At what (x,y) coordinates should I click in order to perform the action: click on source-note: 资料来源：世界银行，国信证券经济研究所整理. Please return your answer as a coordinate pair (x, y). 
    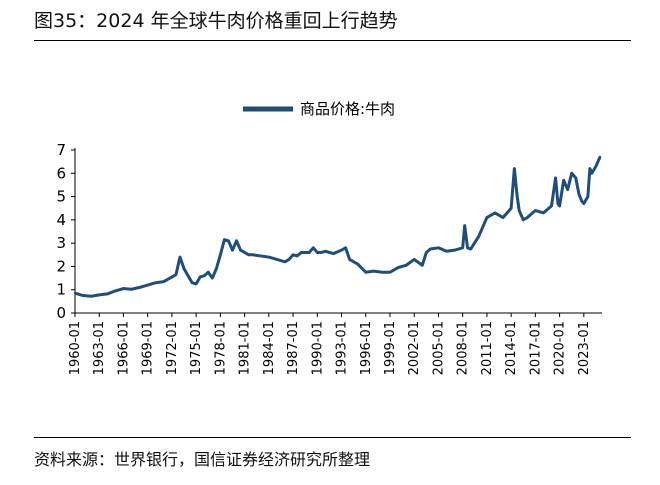
    Looking at the image, I should click on (202, 459).